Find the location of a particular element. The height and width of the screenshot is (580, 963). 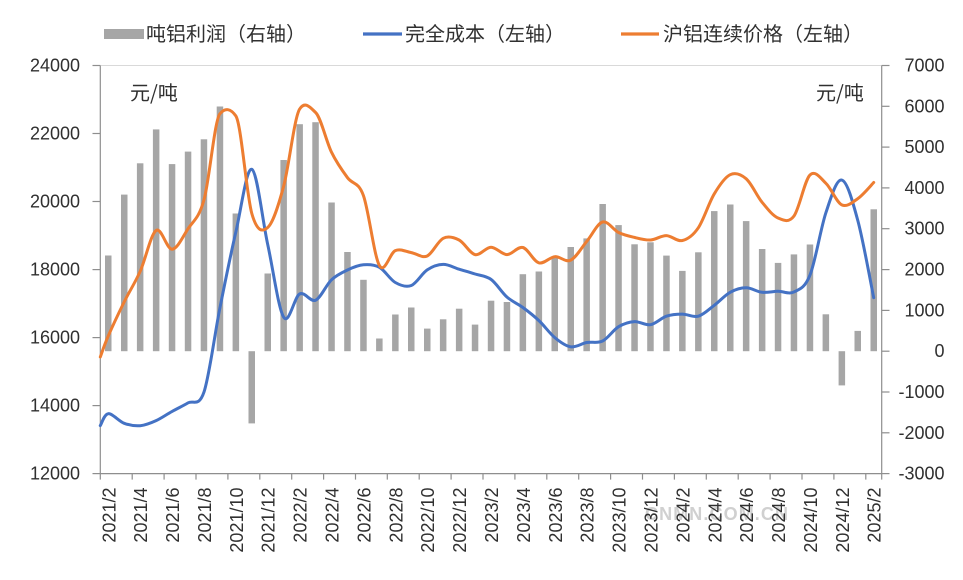

svg-text: -2000 is located at coordinates (921, 433).